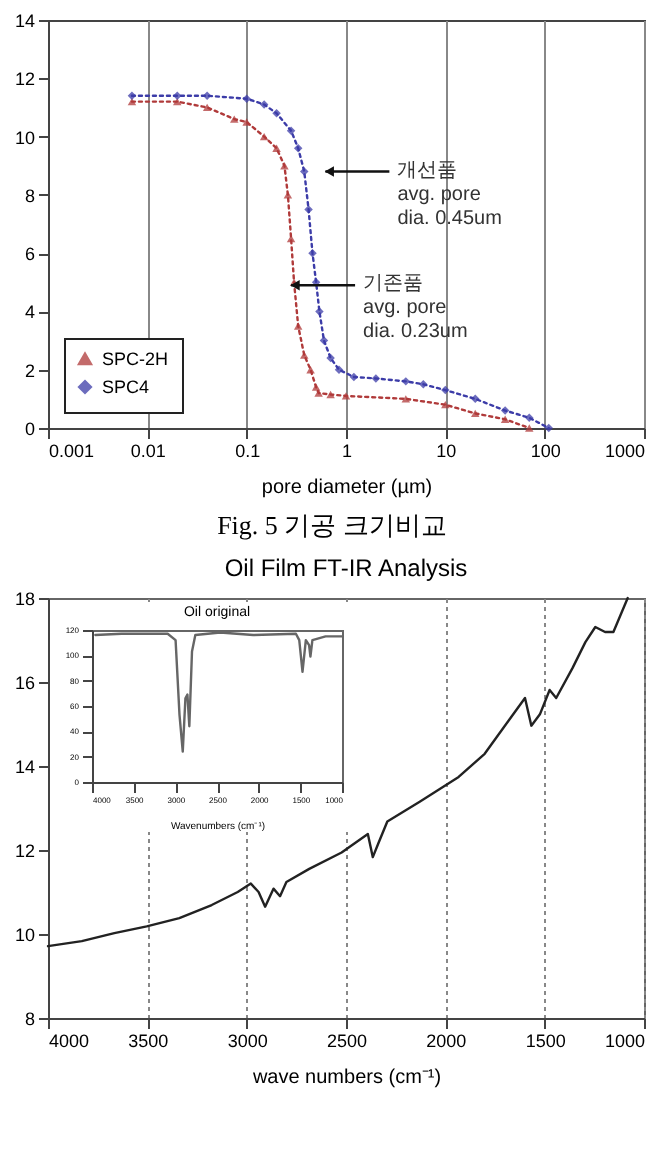  What do you see at coordinates (24, 599) in the screenshot?
I see `y-tick-label: 18` at bounding box center [24, 599].